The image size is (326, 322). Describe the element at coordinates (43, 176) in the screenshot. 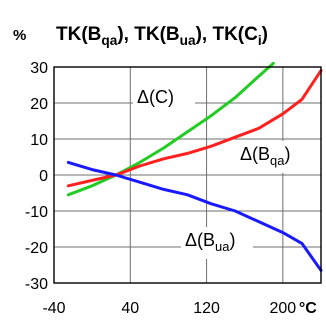

I see `y-tick-label: 0` at that location.